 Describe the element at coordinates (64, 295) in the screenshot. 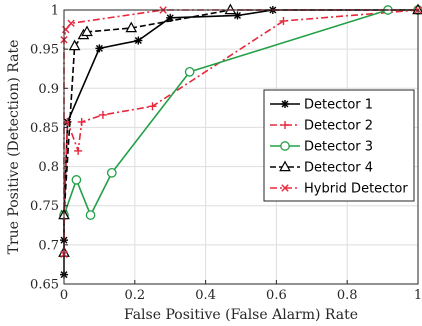

I see `x-tick-label: 0` at that location.